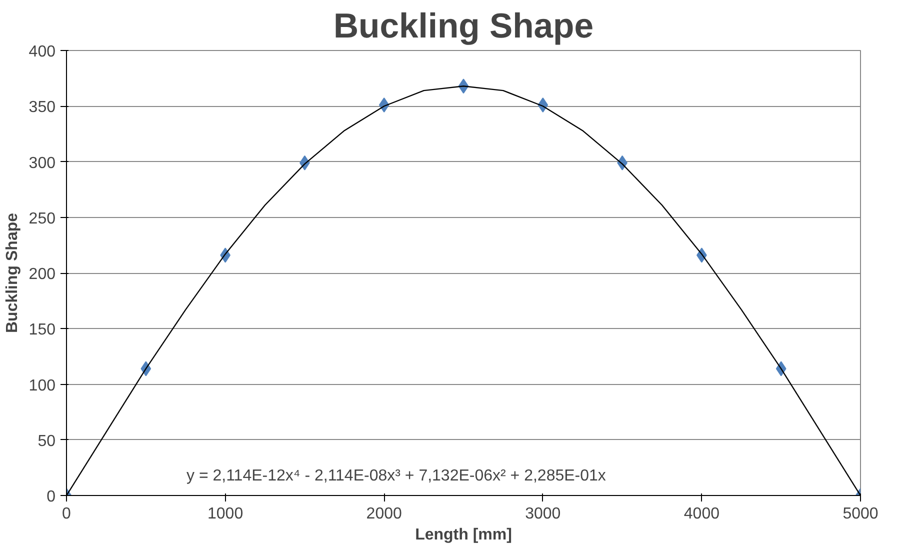  Describe the element at coordinates (464, 27) in the screenshot. I see `chart-title: Buckling Shape` at that location.